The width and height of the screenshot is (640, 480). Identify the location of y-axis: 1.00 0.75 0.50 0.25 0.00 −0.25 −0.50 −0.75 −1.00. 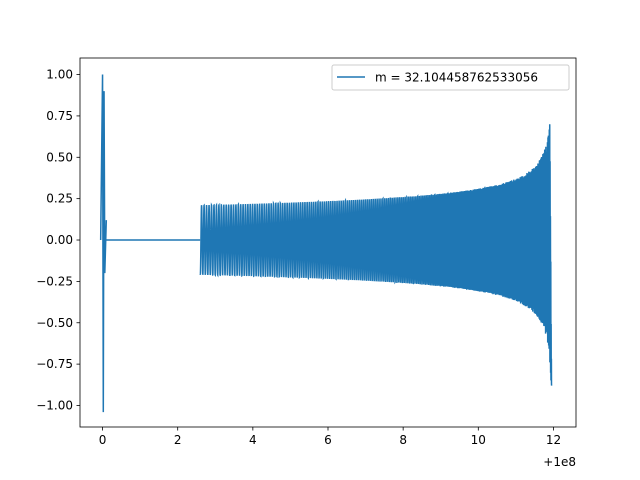
(58, 240).